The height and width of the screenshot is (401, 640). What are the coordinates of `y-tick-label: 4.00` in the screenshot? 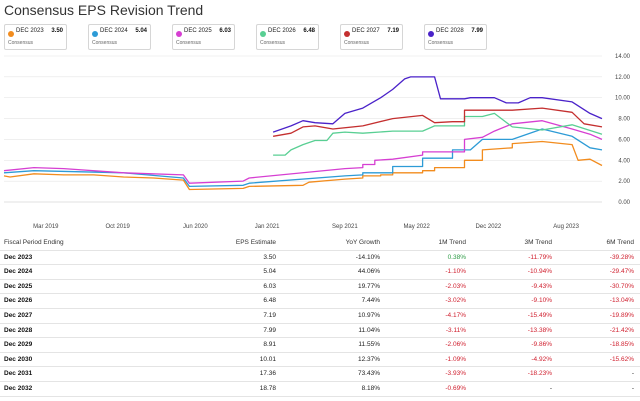 It's located at (624, 161).